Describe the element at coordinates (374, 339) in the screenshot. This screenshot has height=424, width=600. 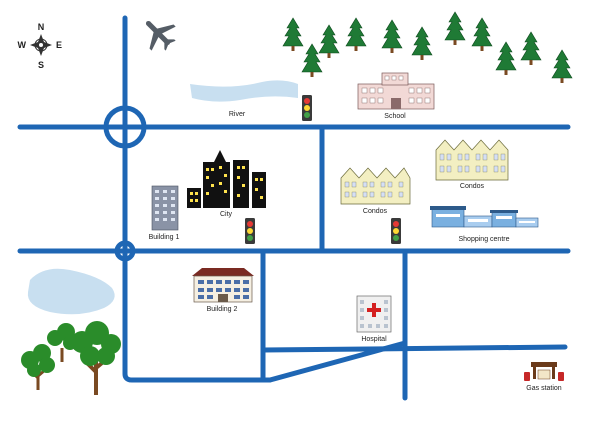
I see `hospital-label: Hospital` at that location.